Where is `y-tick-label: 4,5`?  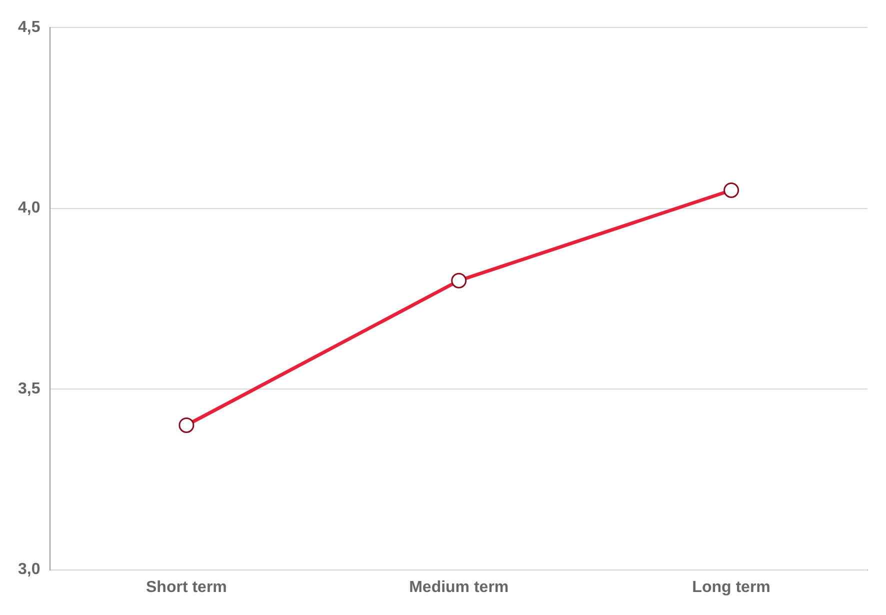
y-tick-label: 4,5 is located at coordinates (29, 27).